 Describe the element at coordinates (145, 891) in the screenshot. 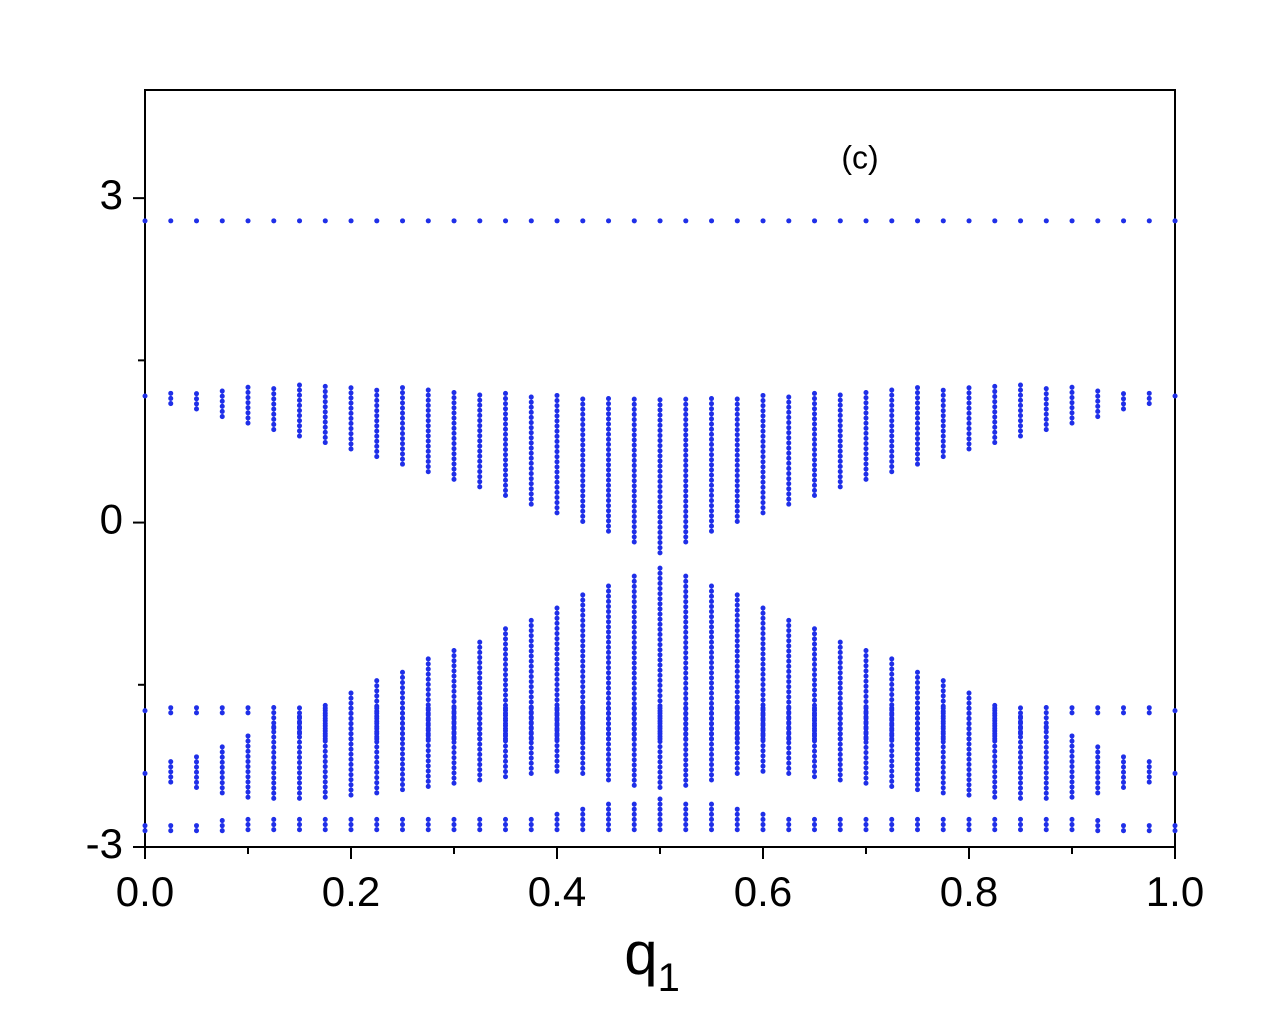

I see `x-tick-label: 0.0` at that location.